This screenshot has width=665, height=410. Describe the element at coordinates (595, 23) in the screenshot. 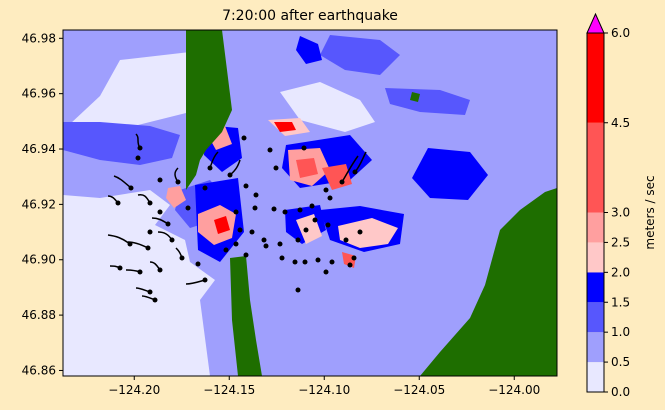

I see `colorbar-extend-arrow` at that location.